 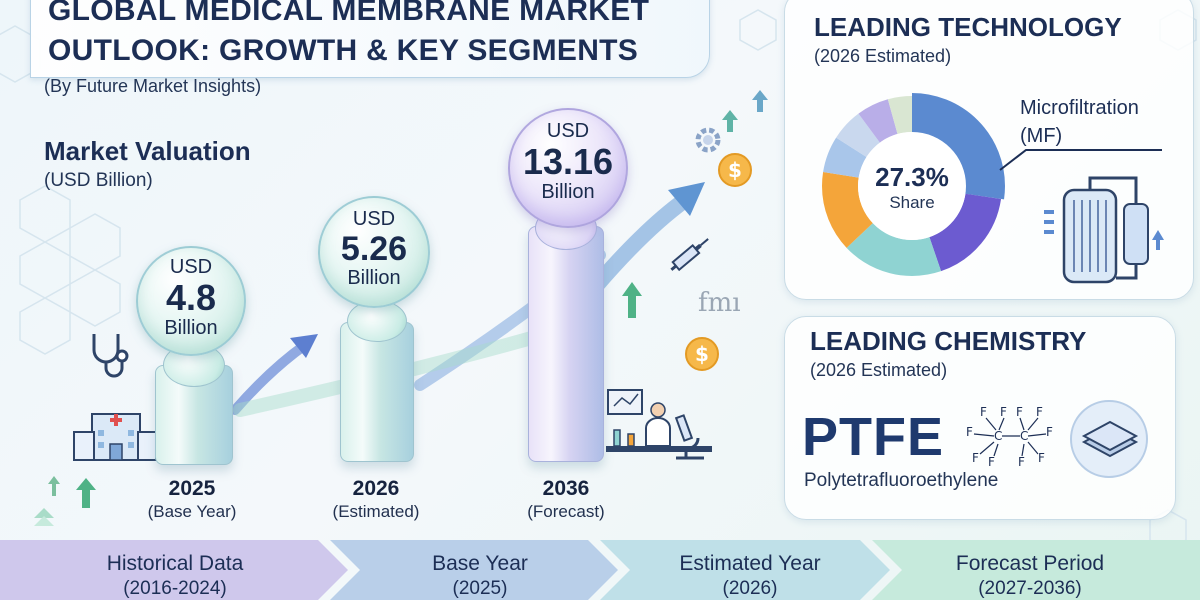 I want to click on leading-technology-heading: LEADING TECHNOLOGY, so click(x=968, y=27).